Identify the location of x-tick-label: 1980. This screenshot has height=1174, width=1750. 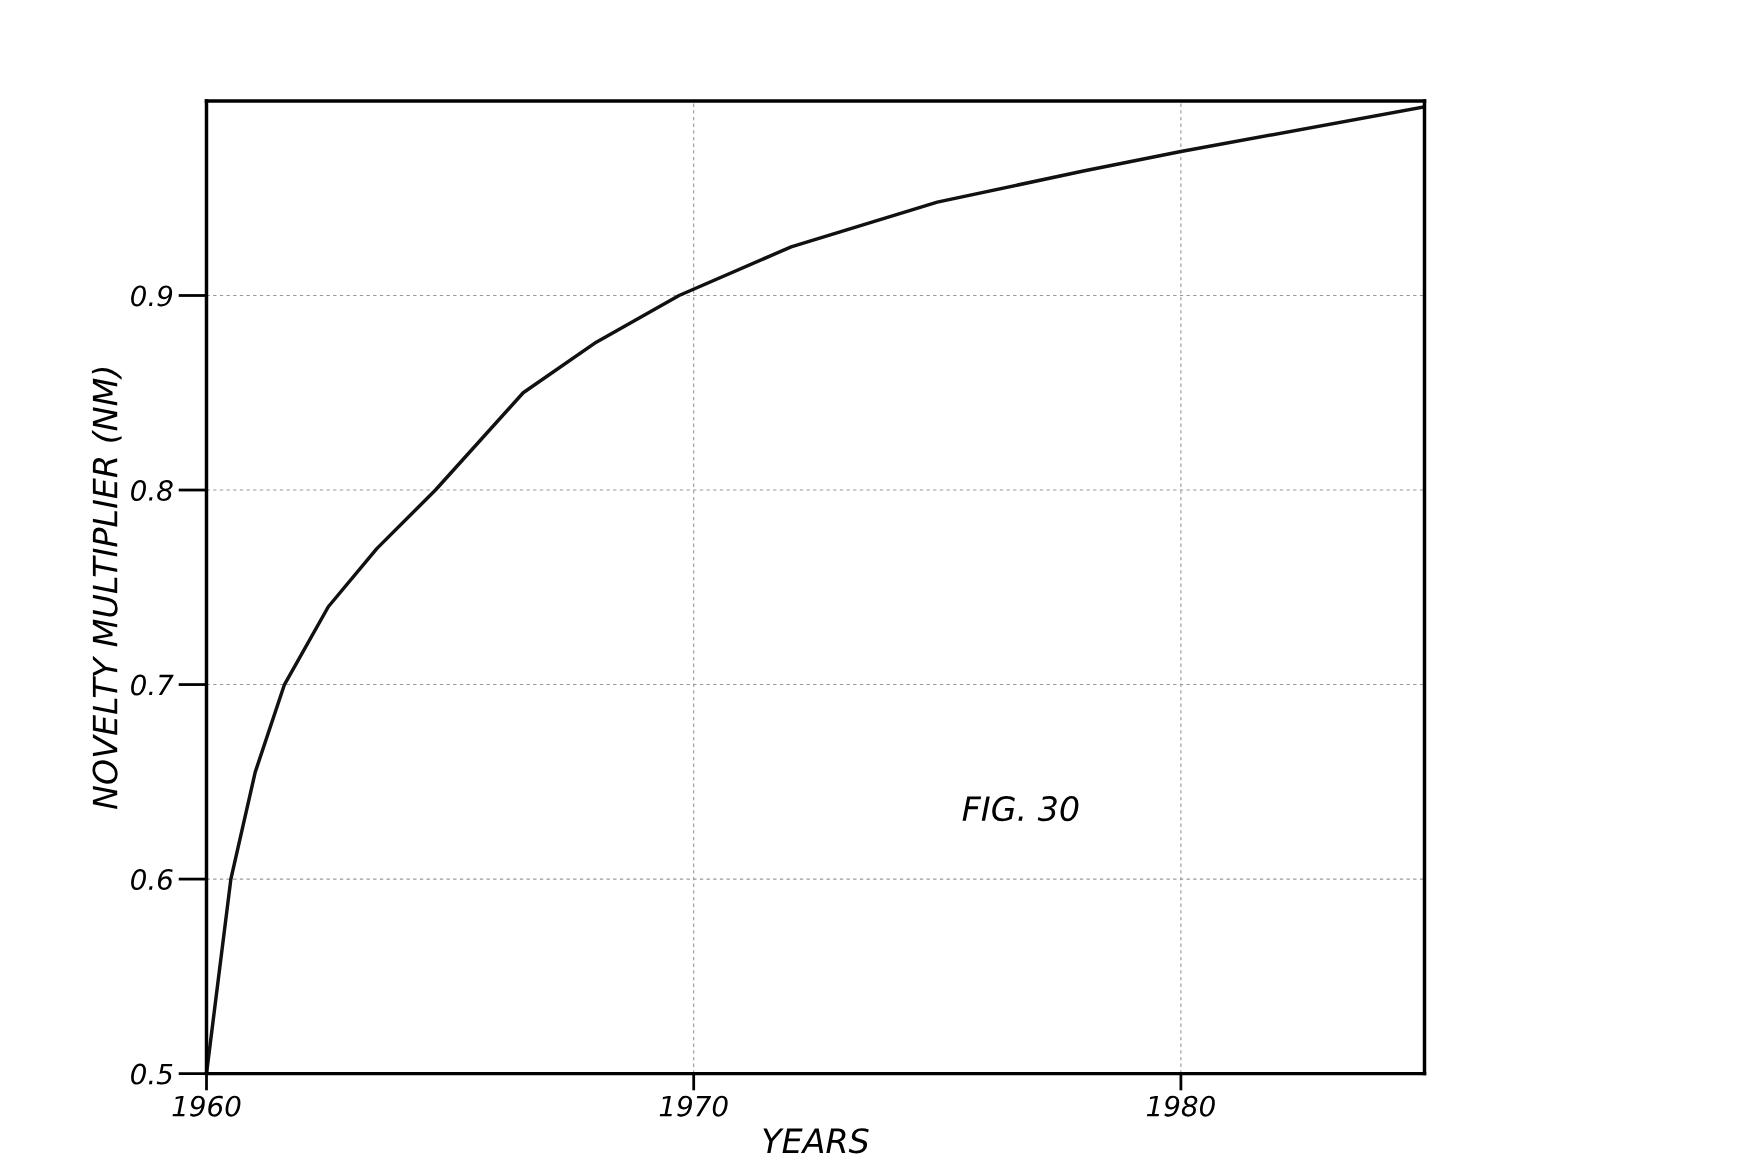
(1180, 1106).